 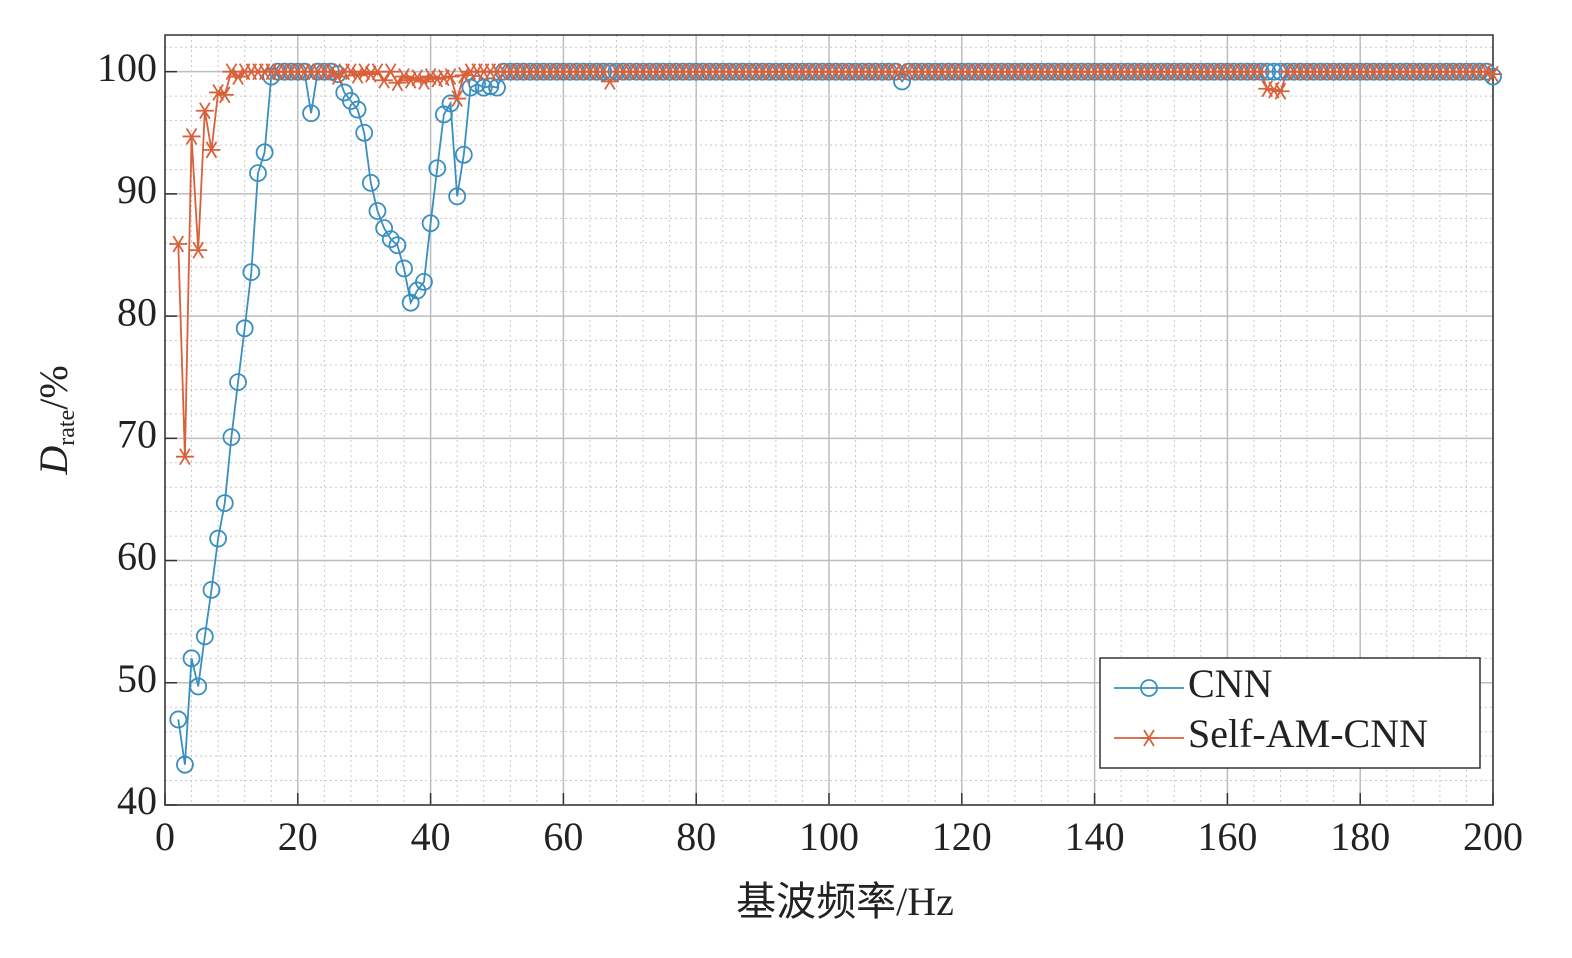 What do you see at coordinates (829, 836) in the screenshot?
I see `x-tick-label: 100` at bounding box center [829, 836].